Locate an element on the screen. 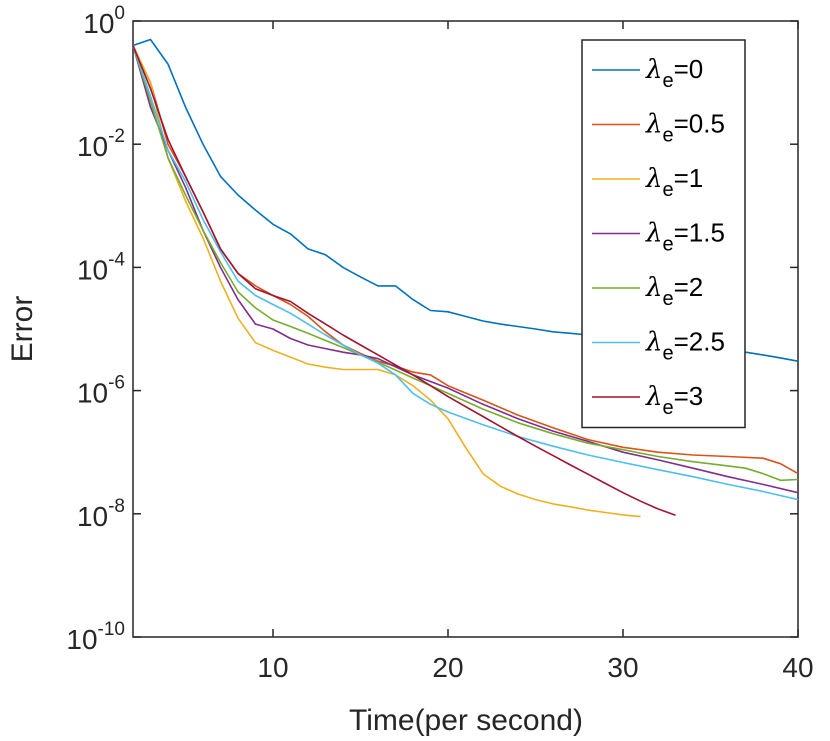 This screenshot has width=830, height=741. legend-entry-0: λe=0 is located at coordinates (674, 73).